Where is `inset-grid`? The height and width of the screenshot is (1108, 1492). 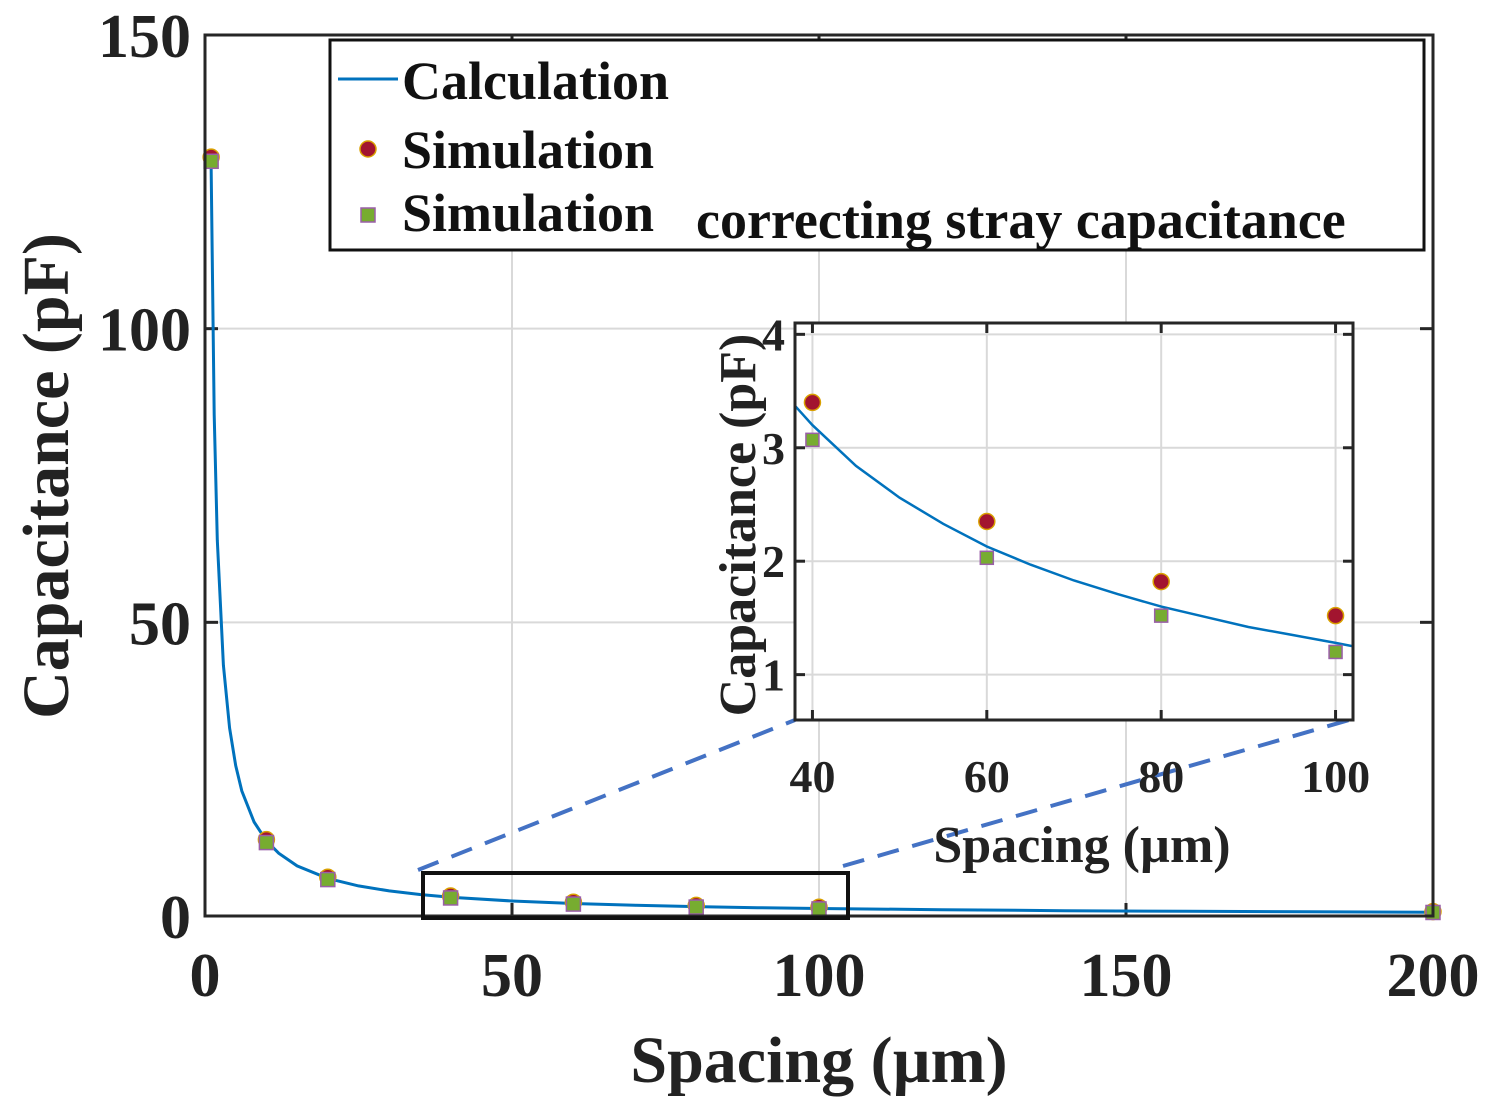 inset-grid is located at coordinates (1074, 521).